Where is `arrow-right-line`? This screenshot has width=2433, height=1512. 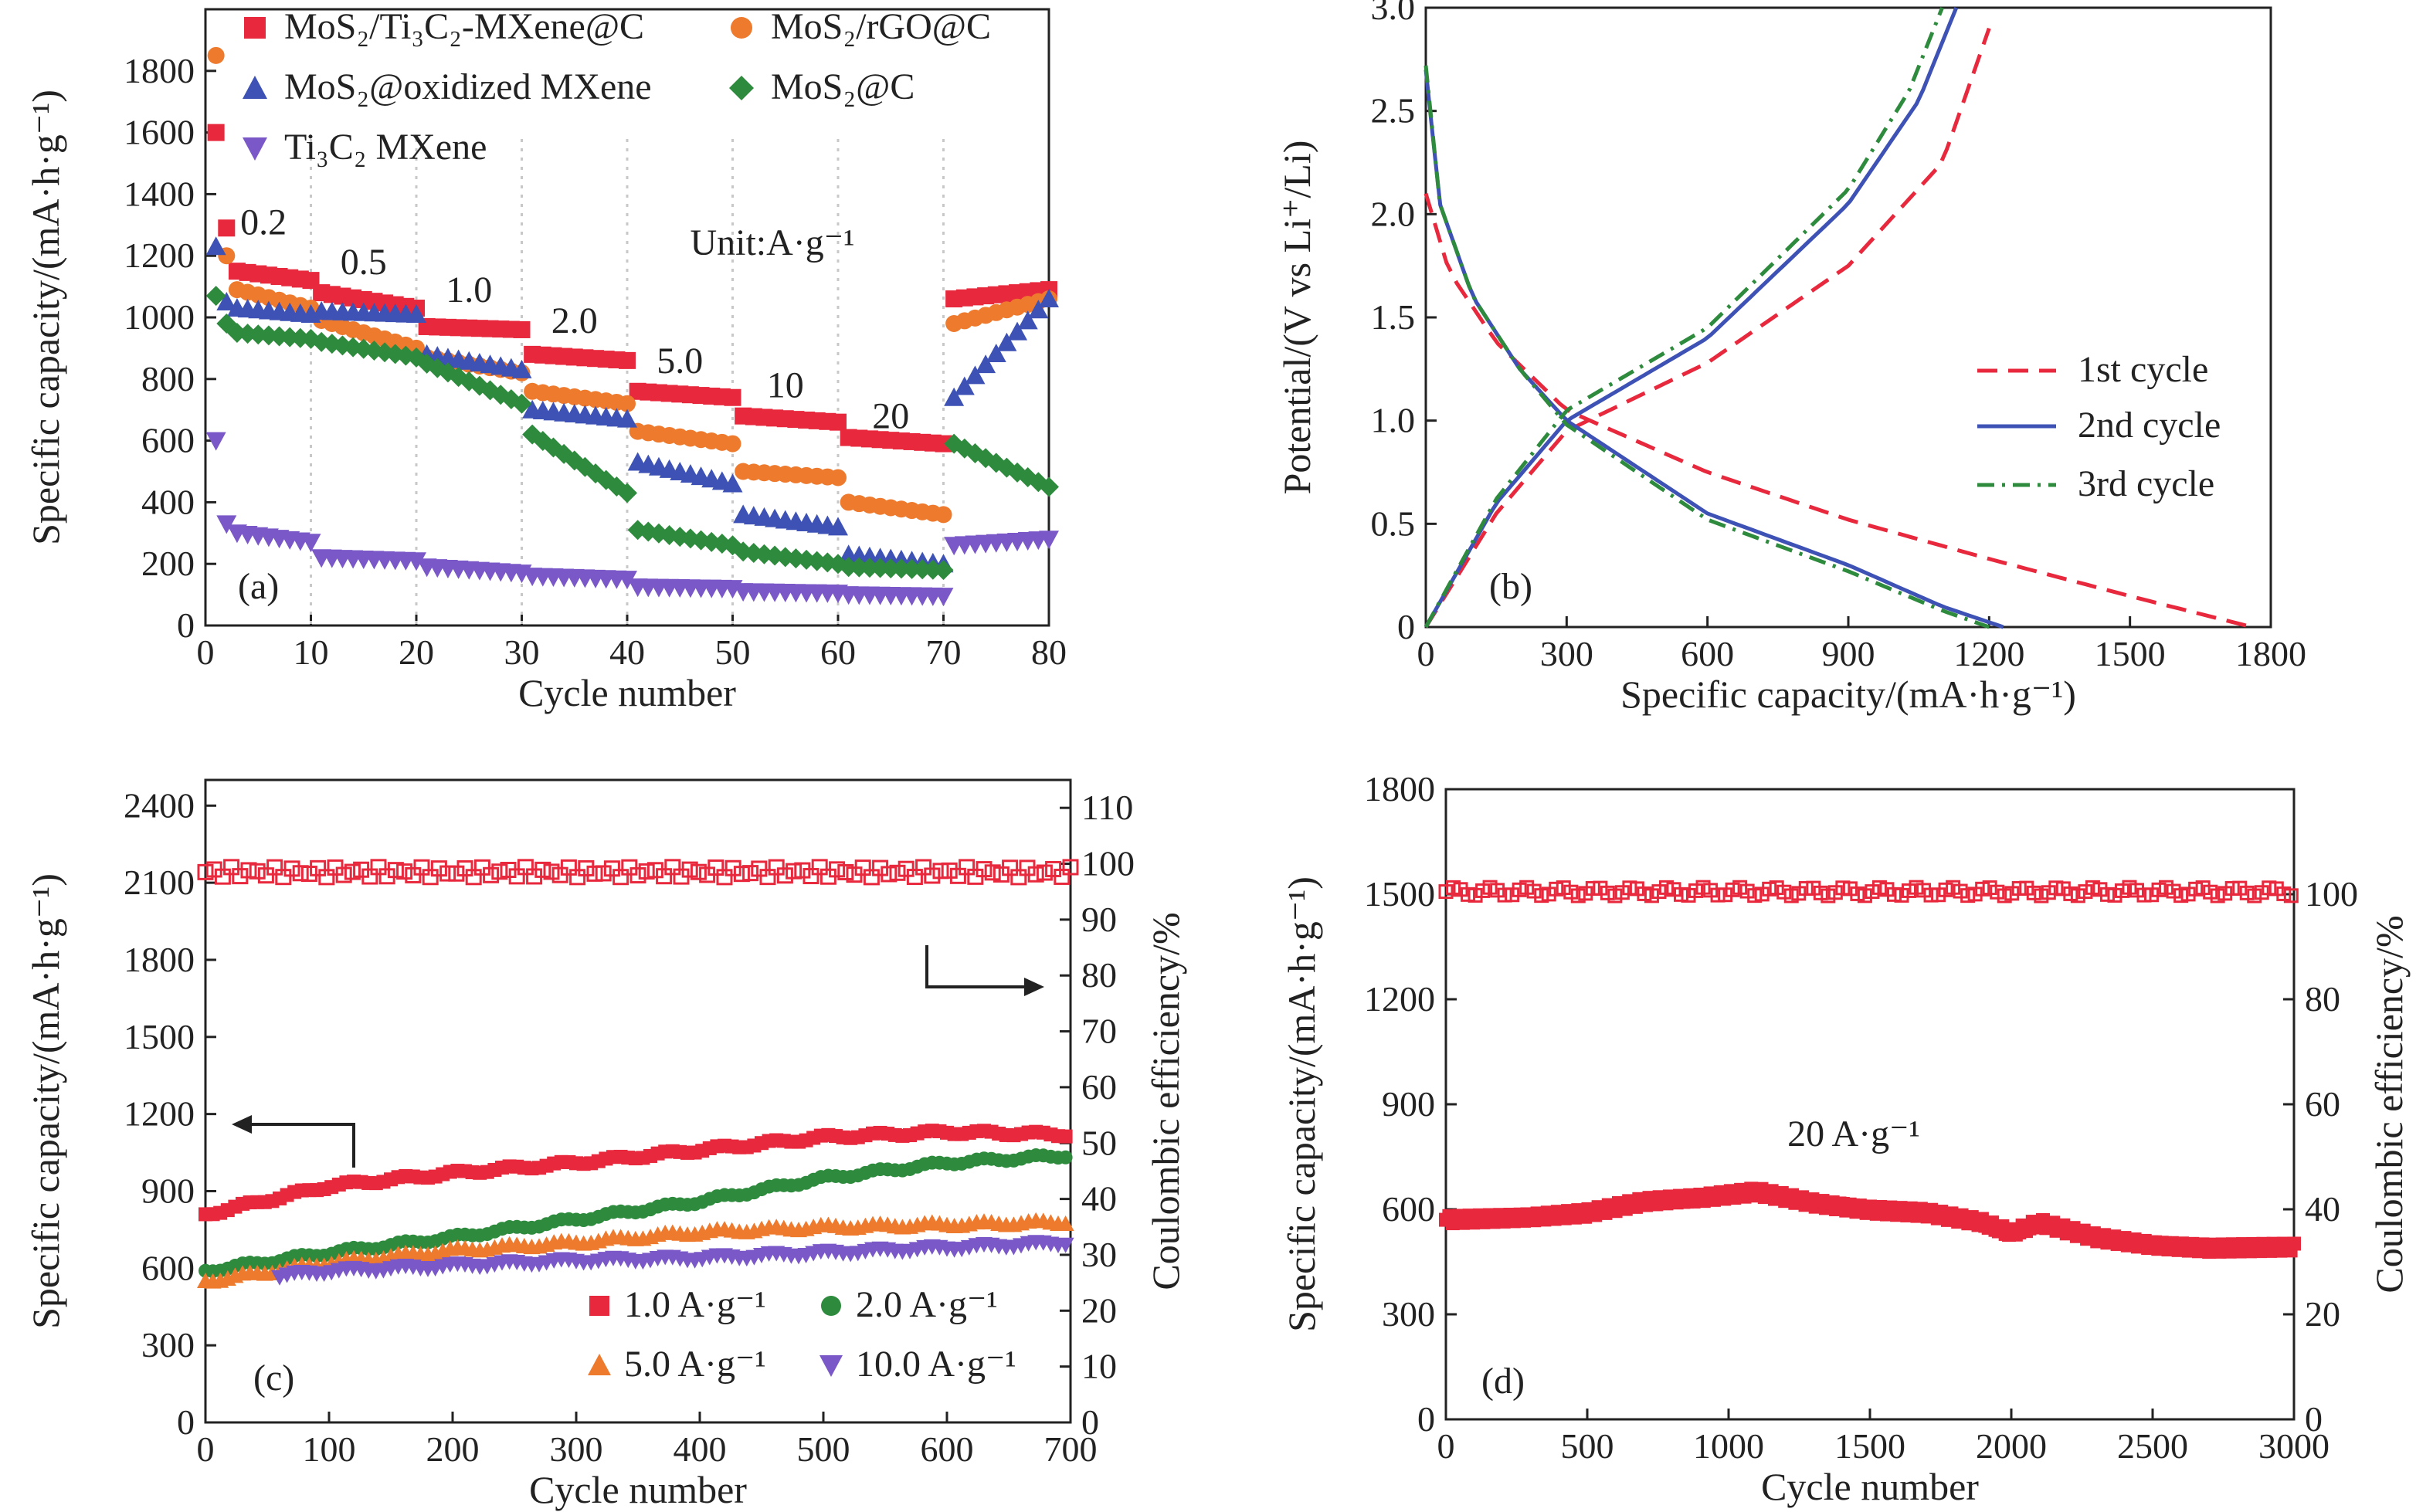 arrow-right-line is located at coordinates (976, 966).